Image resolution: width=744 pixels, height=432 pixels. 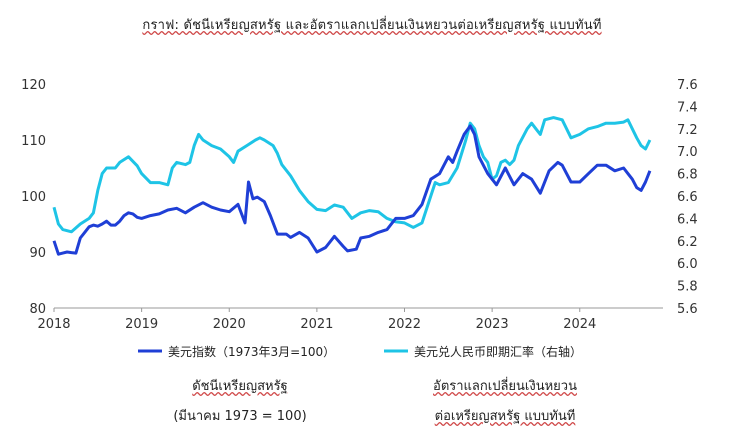 What do you see at coordinates (33, 85) in the screenshot?
I see `y-left-tick-label: 120` at bounding box center [33, 85].